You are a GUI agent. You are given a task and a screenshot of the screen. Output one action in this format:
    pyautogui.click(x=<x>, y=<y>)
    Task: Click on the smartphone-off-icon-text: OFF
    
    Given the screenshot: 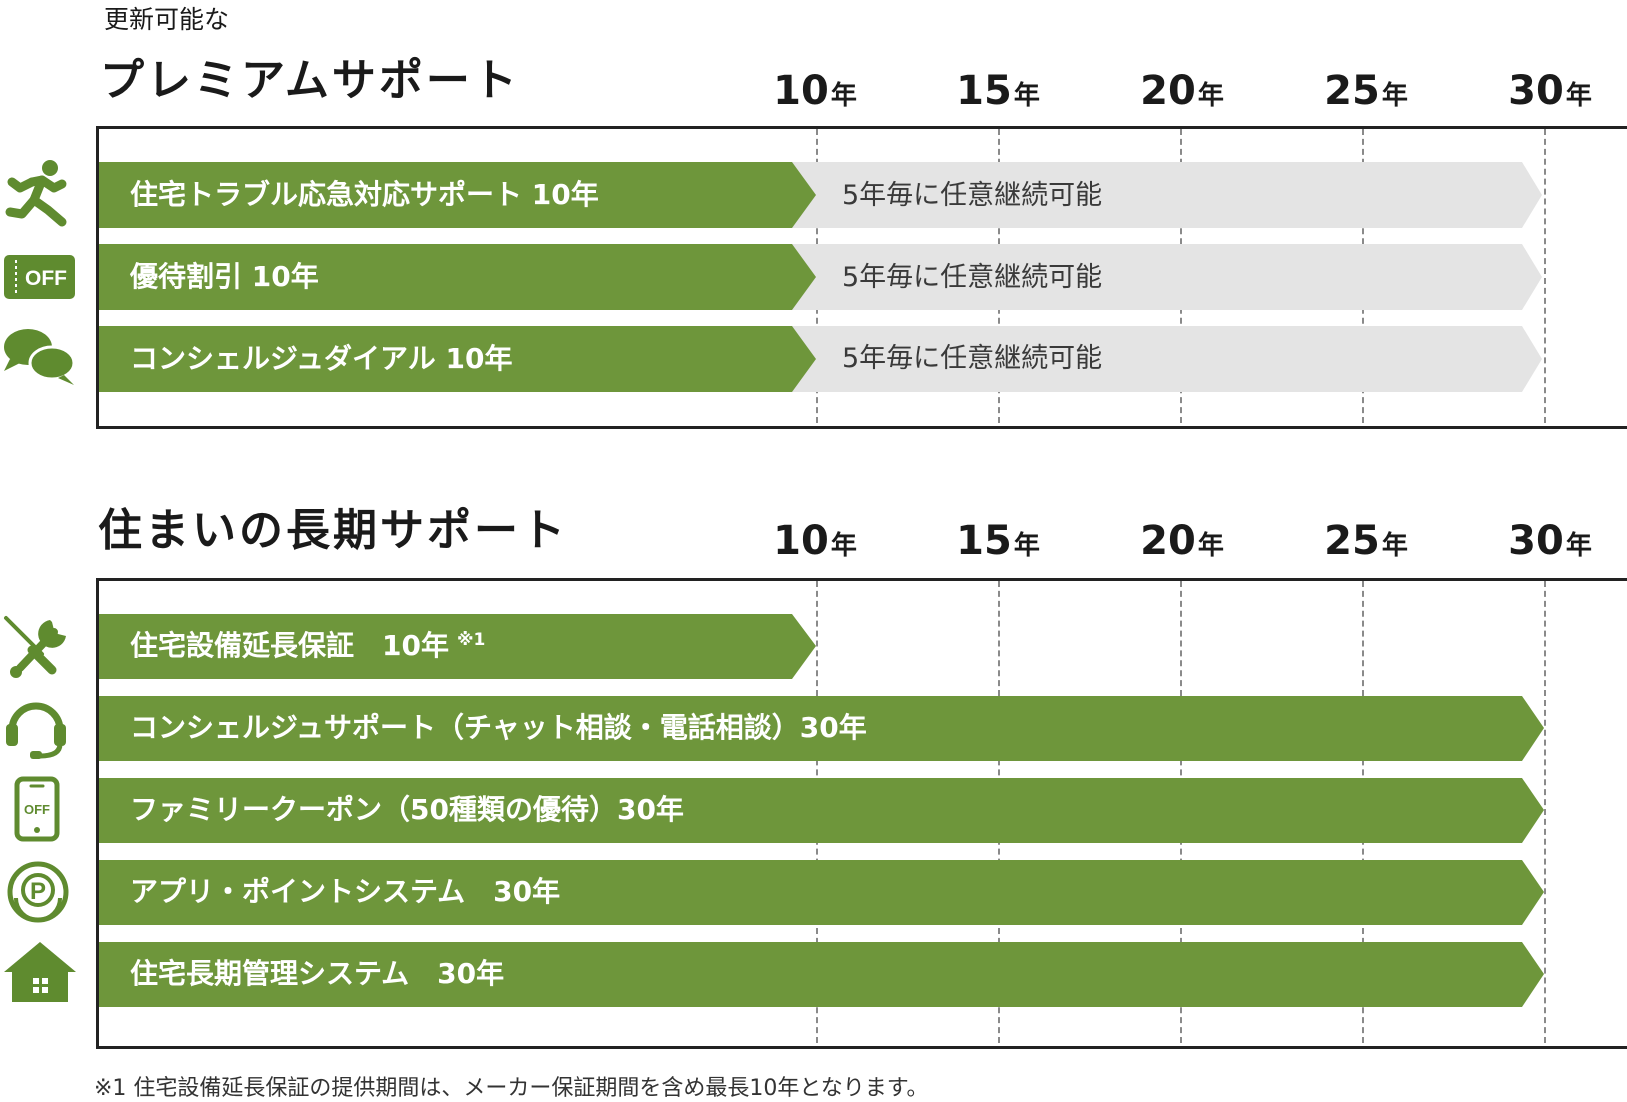 What is the action you would take?
    pyautogui.click(x=37, y=809)
    